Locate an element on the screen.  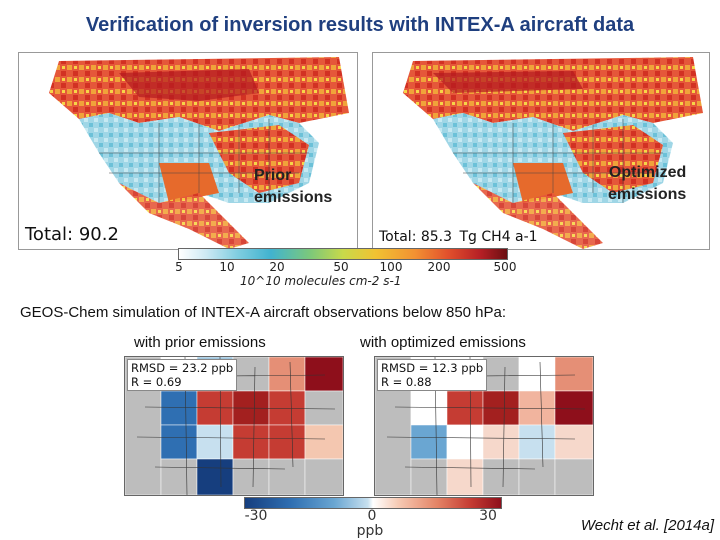
bias-tick: -30 is located at coordinates (256, 516).